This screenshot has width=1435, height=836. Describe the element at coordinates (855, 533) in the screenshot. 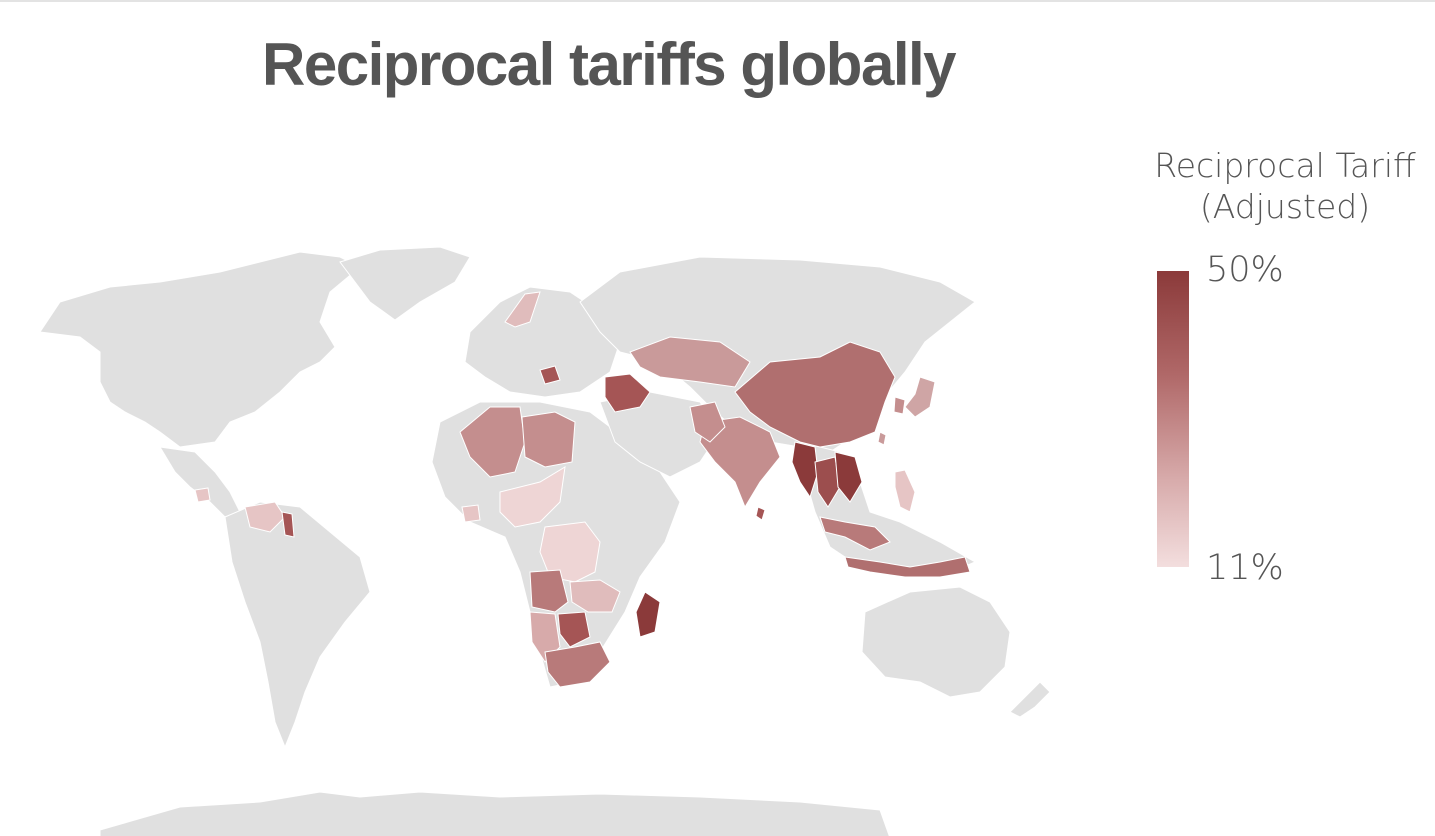

I see `country-malaysia` at that location.